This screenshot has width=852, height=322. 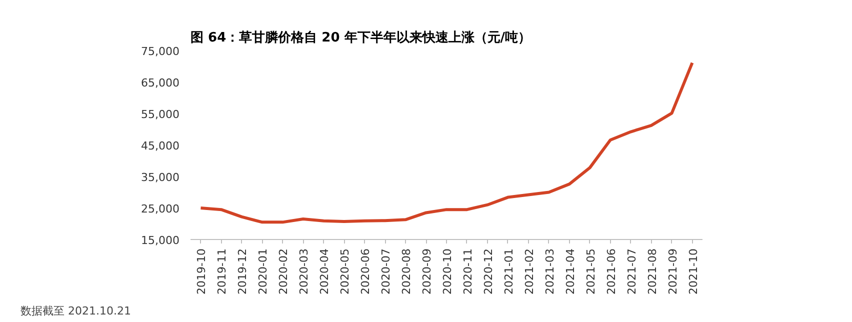 What do you see at coordinates (160, 146) in the screenshot?
I see `y-tick-label: 45,000` at bounding box center [160, 146].